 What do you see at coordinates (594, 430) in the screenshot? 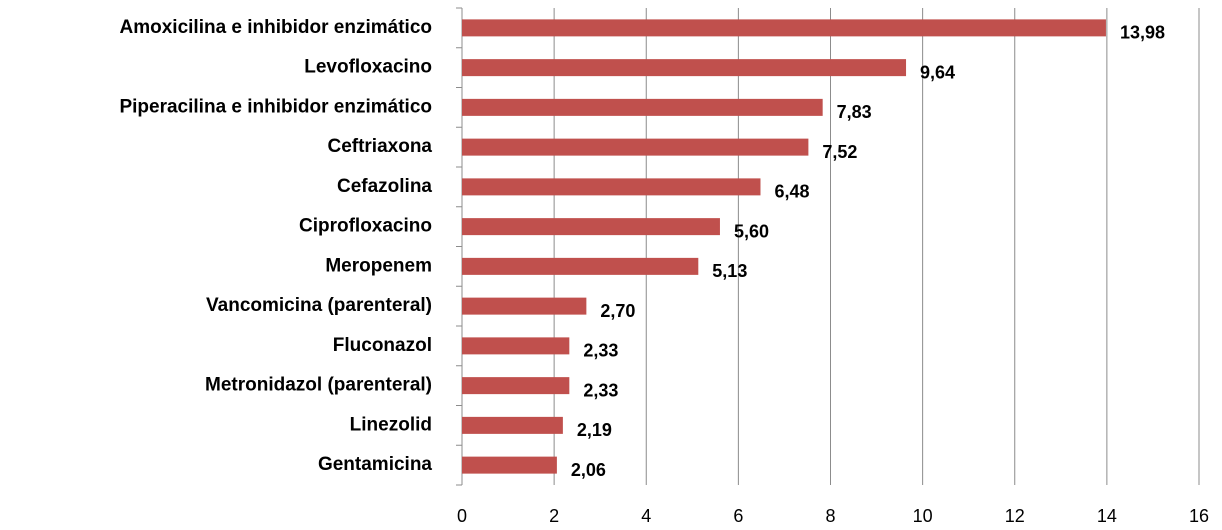
I see `value-label: 2,19` at bounding box center [594, 430].